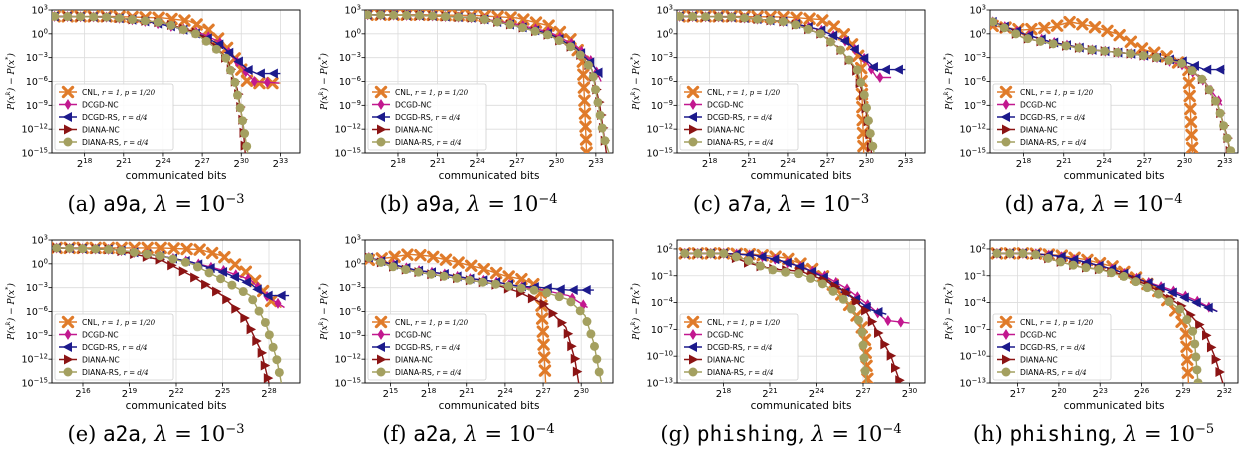  Describe the element at coordinates (1141, 393) in the screenshot. I see `x-tick-label: 226` at that location.